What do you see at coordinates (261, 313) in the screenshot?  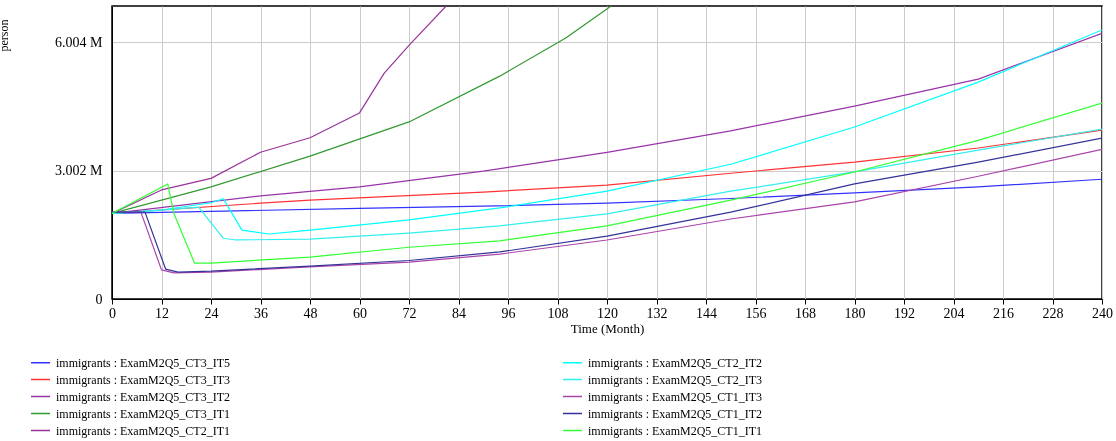 I see `x-tick-label: 36` at bounding box center [261, 313].